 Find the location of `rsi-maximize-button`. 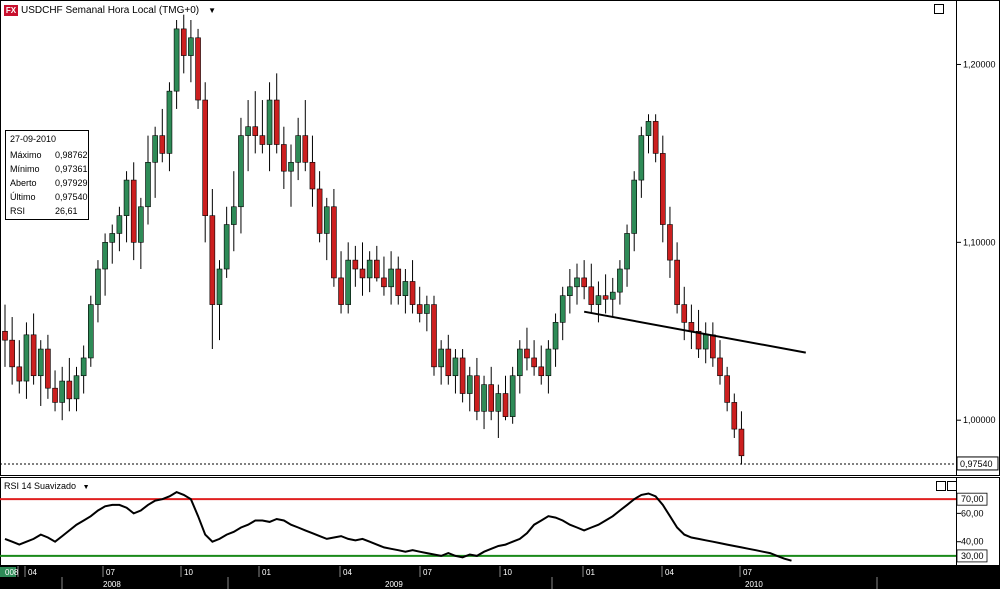

rsi-maximize-button is located at coordinates (952, 486).